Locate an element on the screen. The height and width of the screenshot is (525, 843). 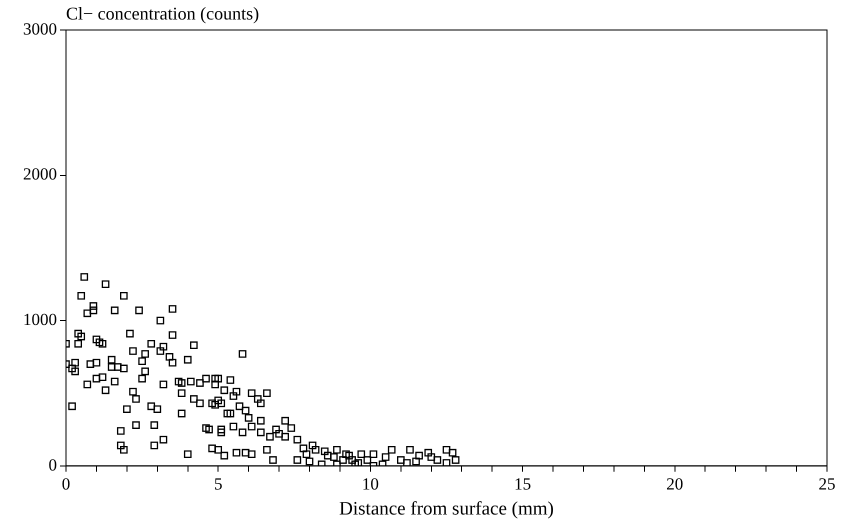
y-tick-label: 2000 is located at coordinates (40, 174).